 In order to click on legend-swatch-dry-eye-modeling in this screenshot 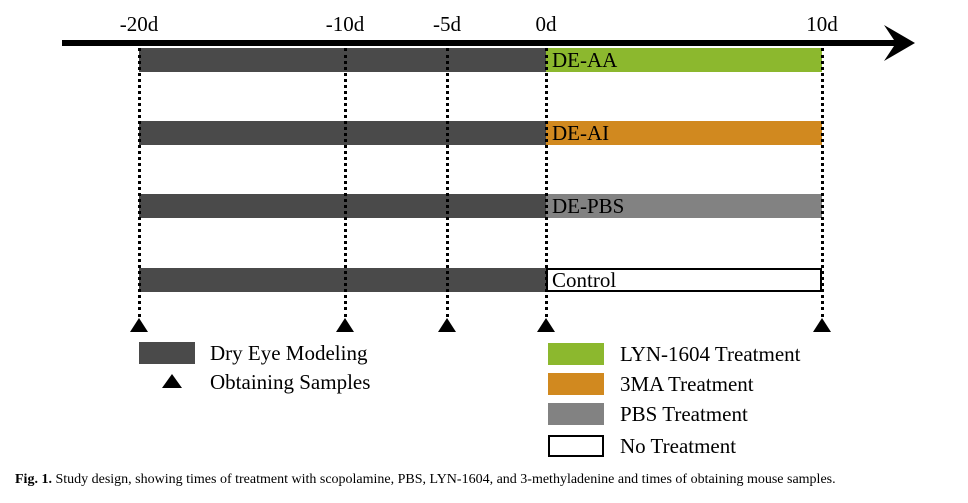, I will do `click(167, 353)`.